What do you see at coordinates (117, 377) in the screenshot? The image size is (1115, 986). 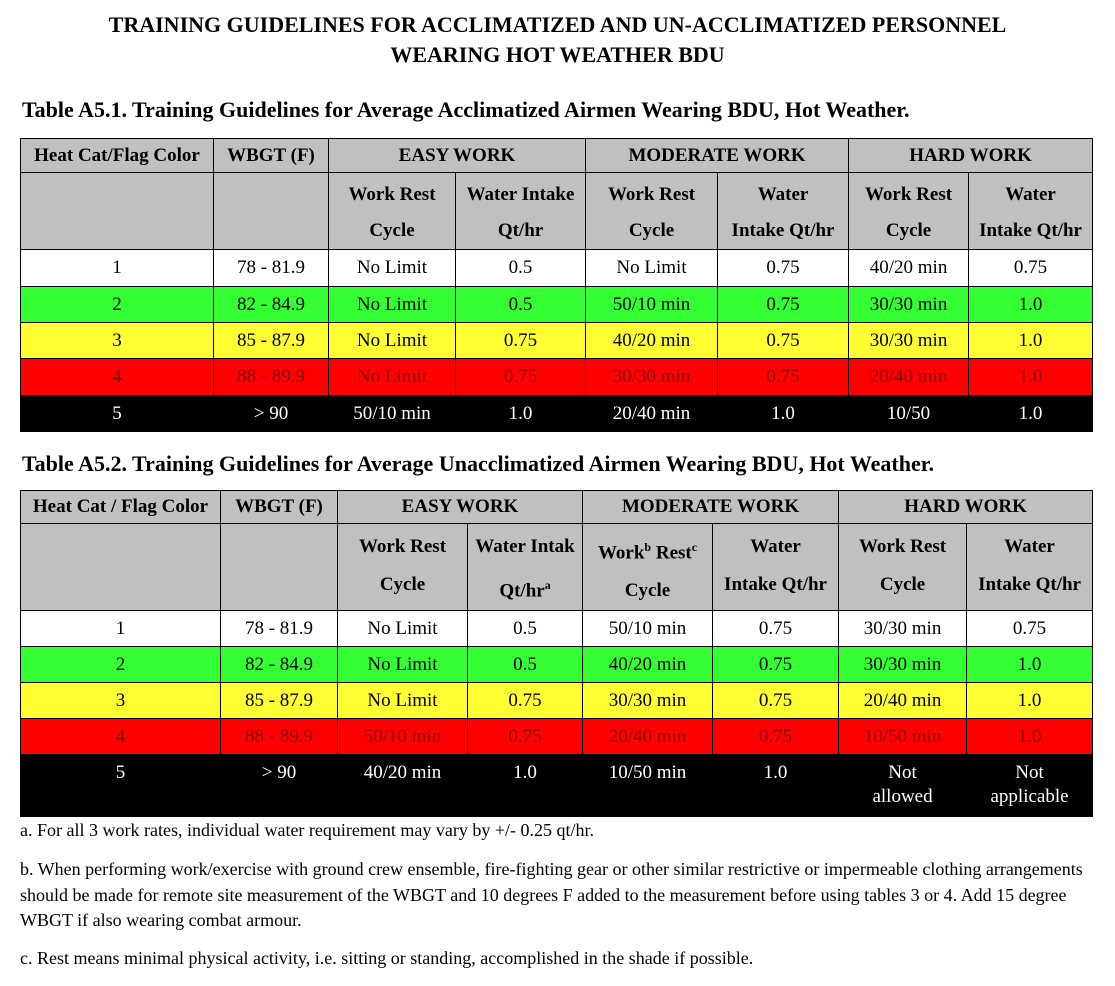 I see `data-cell: 4` at bounding box center [117, 377].